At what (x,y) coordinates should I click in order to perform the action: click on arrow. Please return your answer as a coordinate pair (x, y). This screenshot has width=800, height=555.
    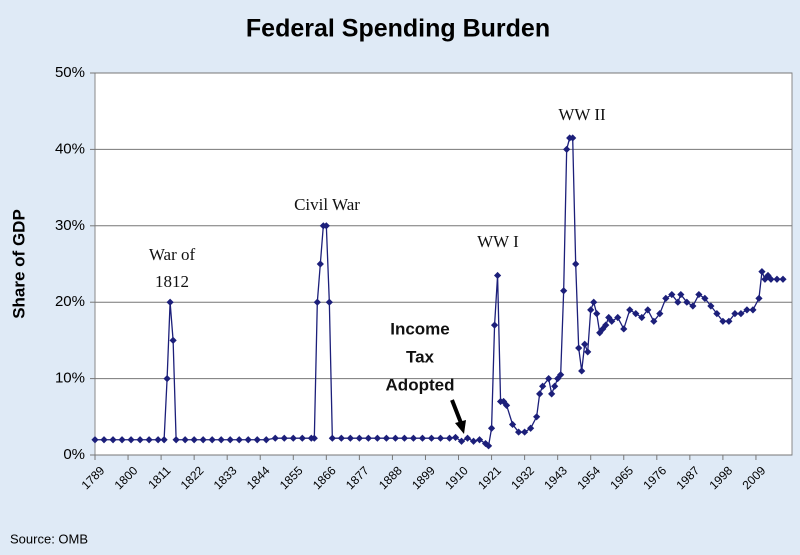
    Looking at the image, I should click on (458, 416).